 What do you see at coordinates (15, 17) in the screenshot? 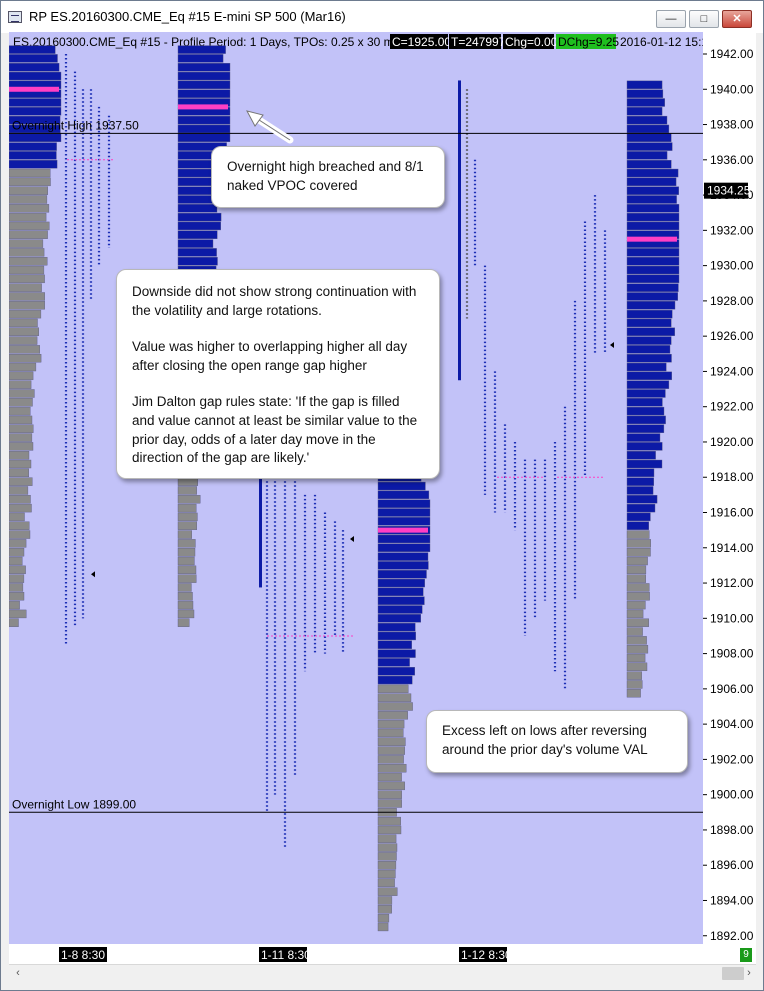
I see `chart-app-icon` at bounding box center [15, 17].